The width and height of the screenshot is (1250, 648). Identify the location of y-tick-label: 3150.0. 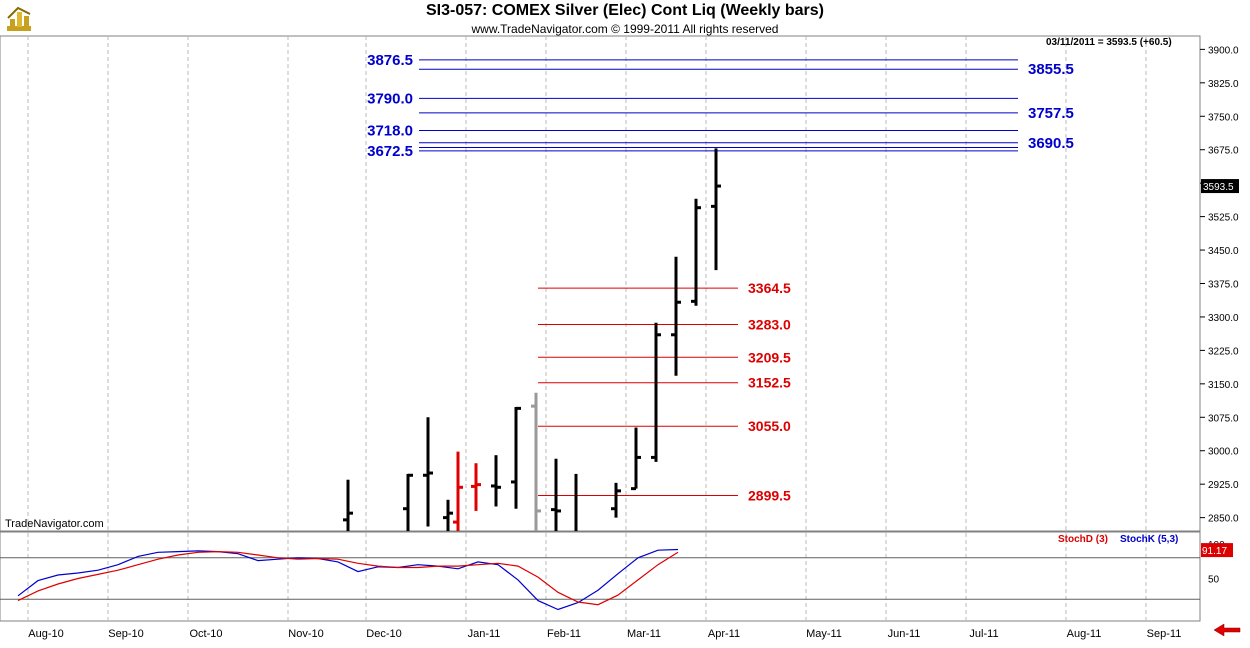
(1223, 385).